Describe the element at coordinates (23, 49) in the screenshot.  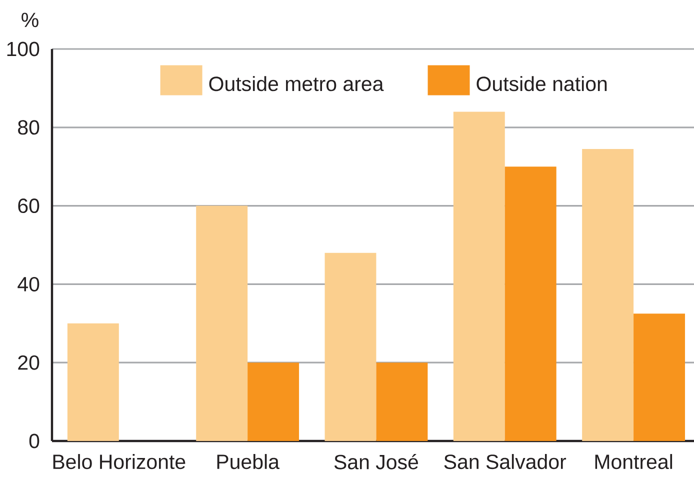
I see `y-tick-label: 100` at that location.